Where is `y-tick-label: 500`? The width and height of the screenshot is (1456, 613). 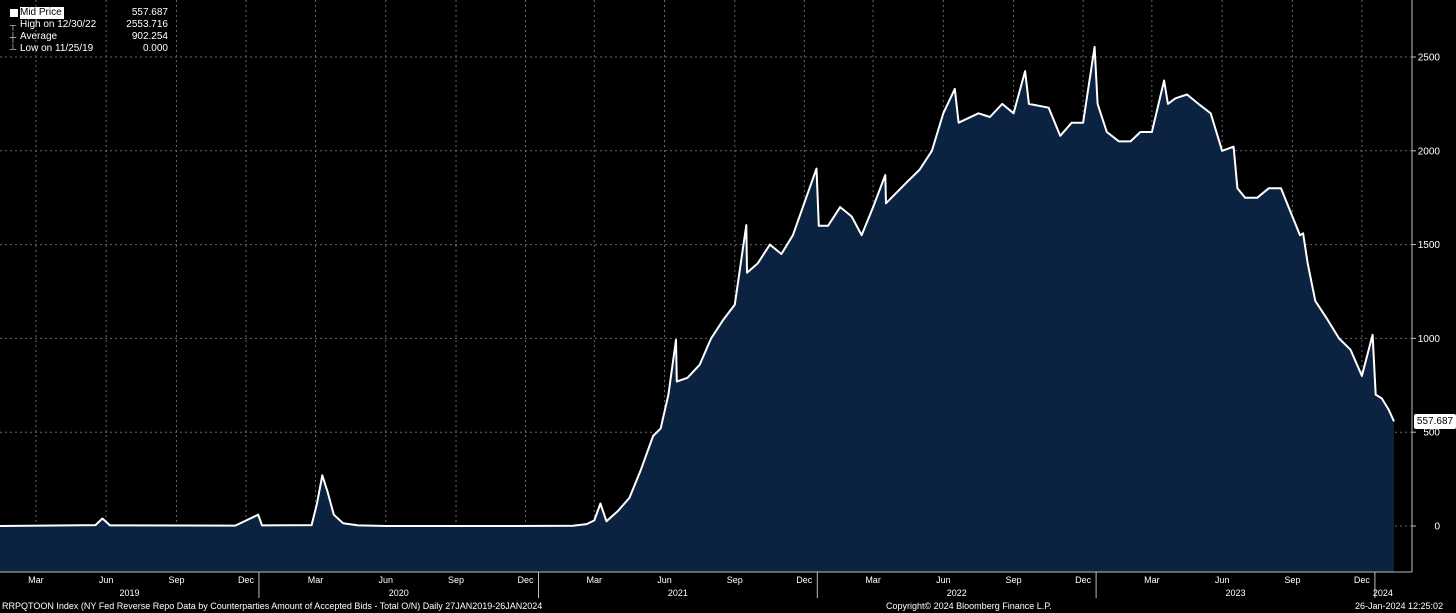
y-tick-label: 500 is located at coordinates (1431, 433).